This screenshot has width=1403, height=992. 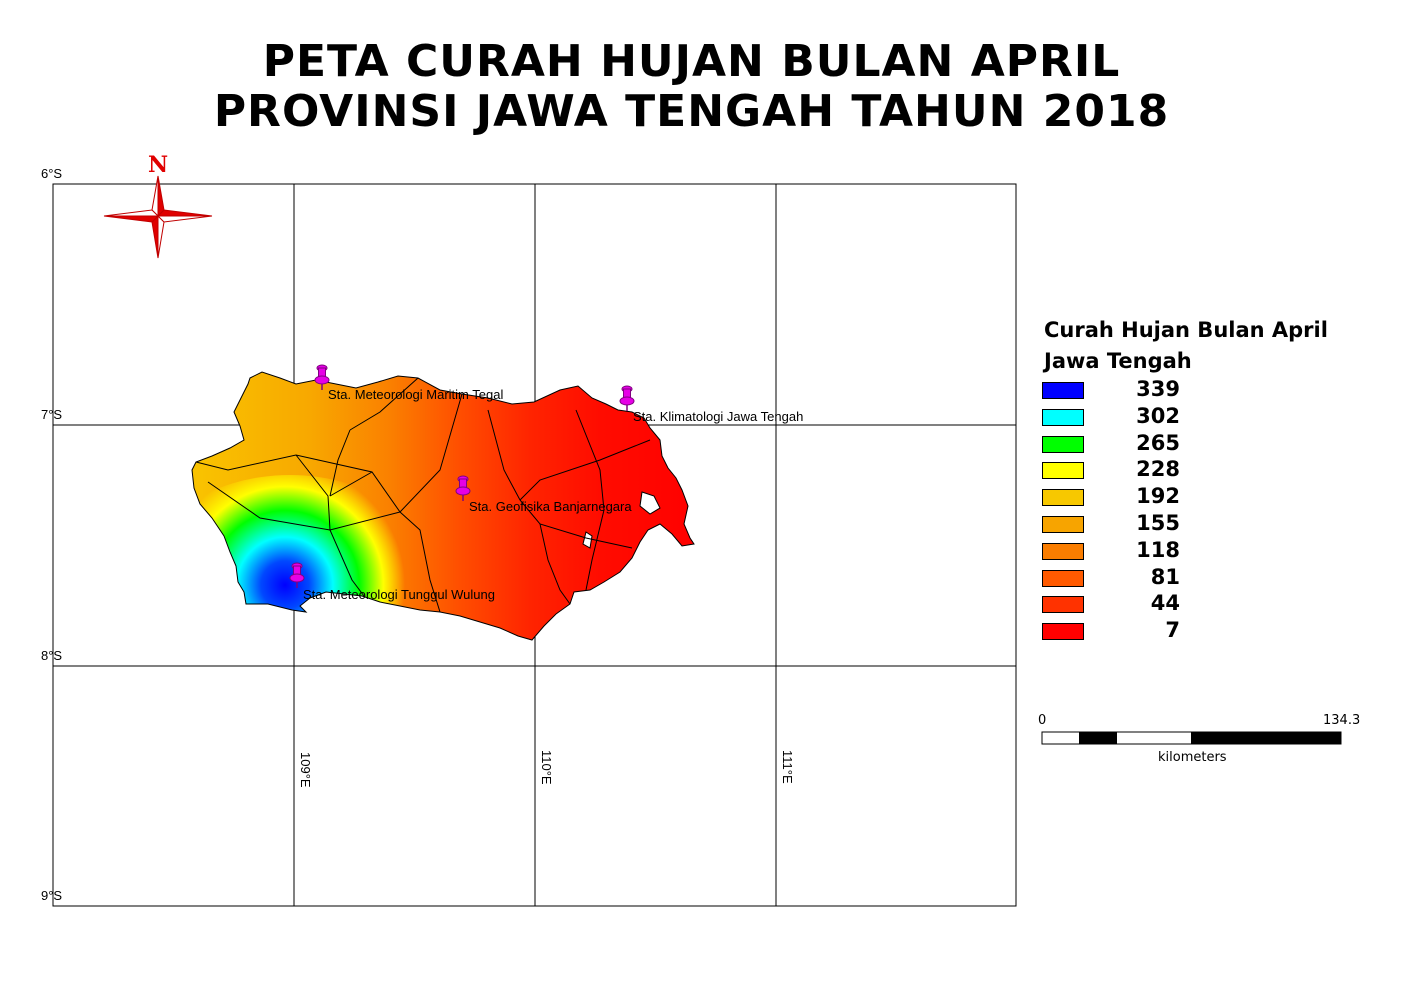 I want to click on legend-value: 118, so click(x=1158, y=549).